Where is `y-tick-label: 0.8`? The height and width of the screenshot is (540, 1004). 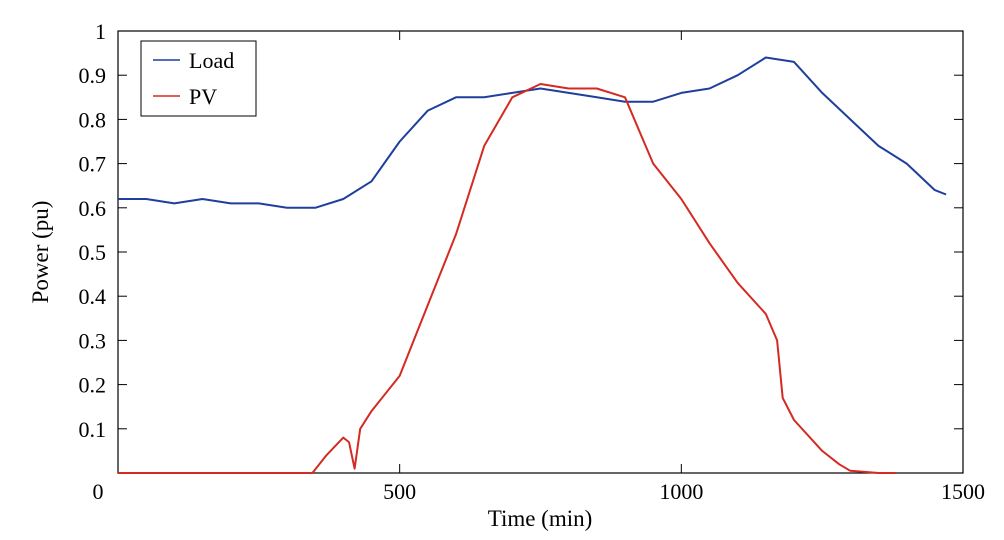 y-tick-label: 0.8 is located at coordinates (93, 119).